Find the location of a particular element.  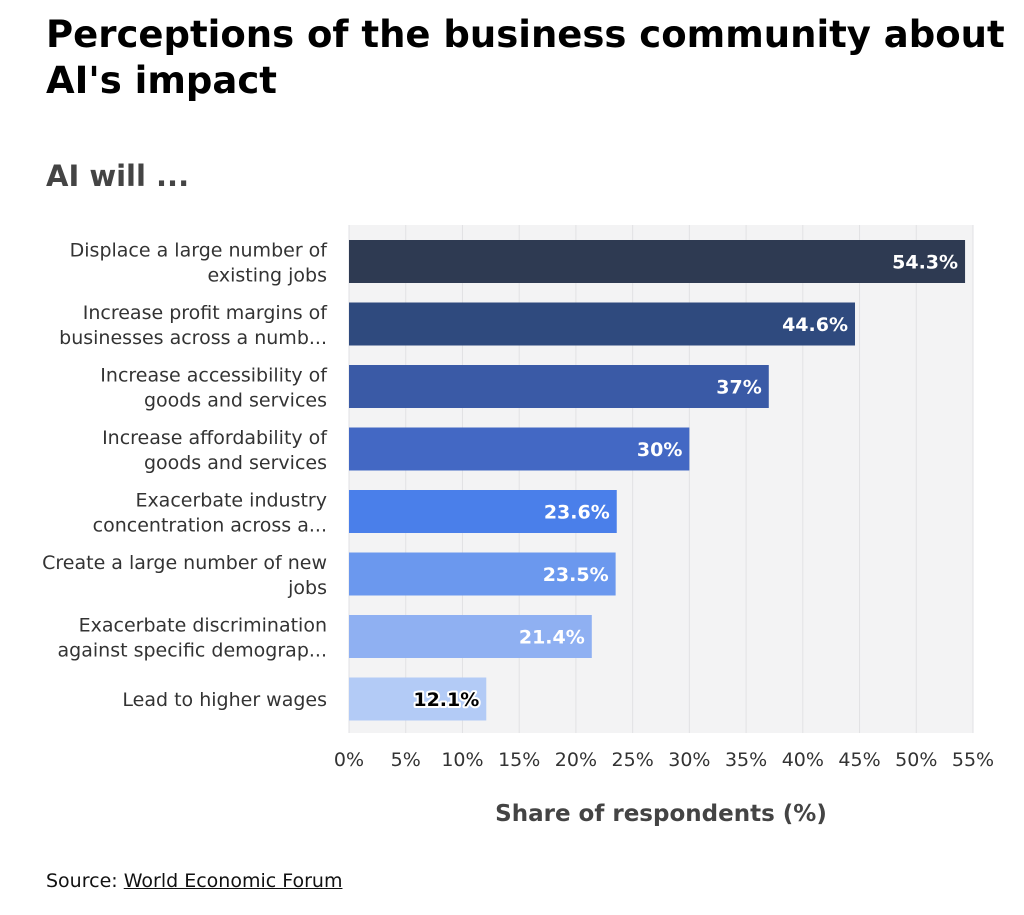

x-tick-label-4: 20% is located at coordinates (576, 760).